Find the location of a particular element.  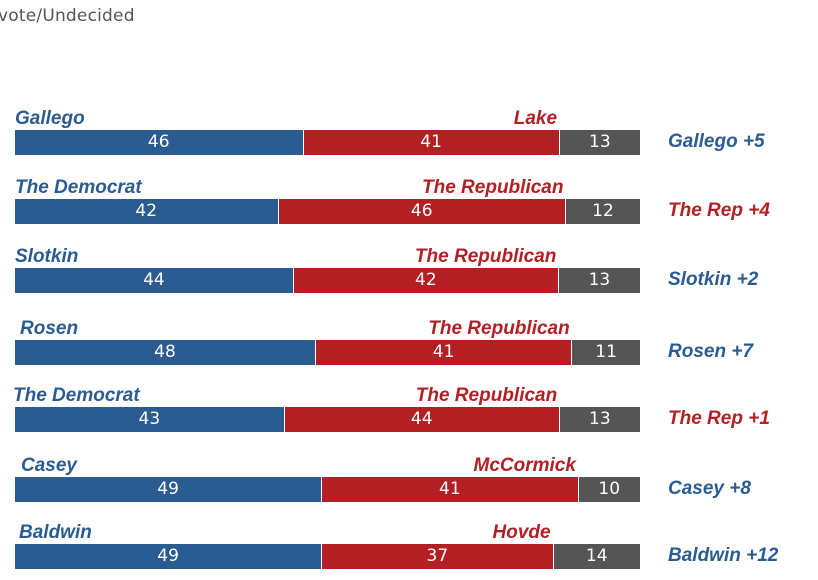

undecided-share-segment: 14 is located at coordinates (596, 556).